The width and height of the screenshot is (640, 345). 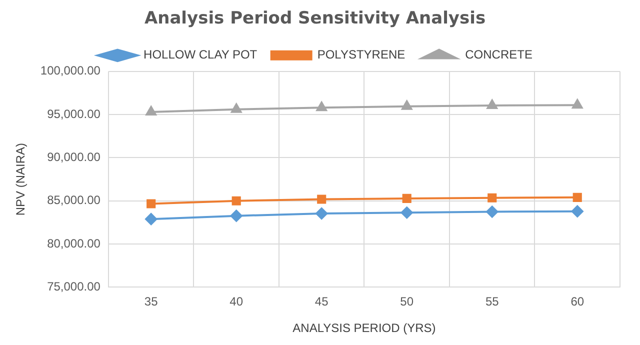 What do you see at coordinates (74, 200) in the screenshot?
I see `y-tick-label: 85,000.00` at bounding box center [74, 200].